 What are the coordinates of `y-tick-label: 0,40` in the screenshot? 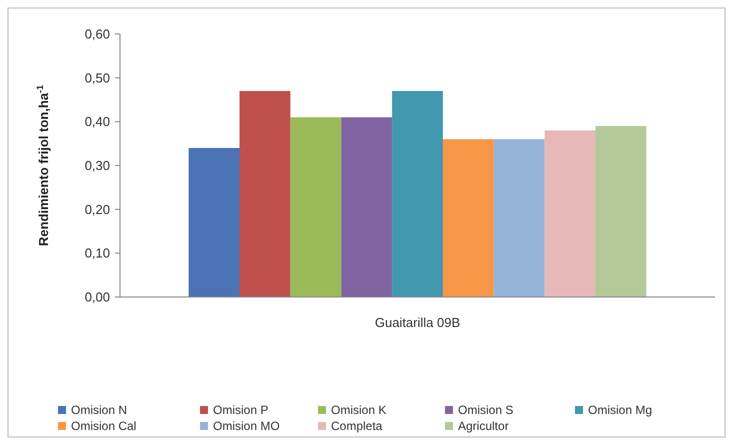 It's located at (97, 122).